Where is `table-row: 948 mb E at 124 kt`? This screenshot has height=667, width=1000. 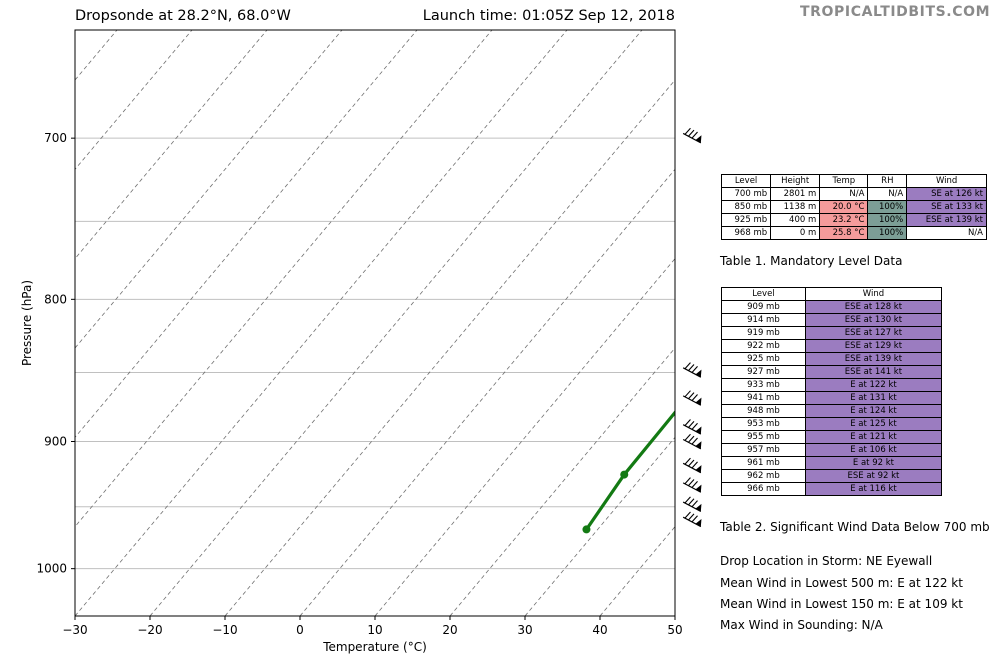 table-row: 948 mb E at 124 kt is located at coordinates (832, 411).